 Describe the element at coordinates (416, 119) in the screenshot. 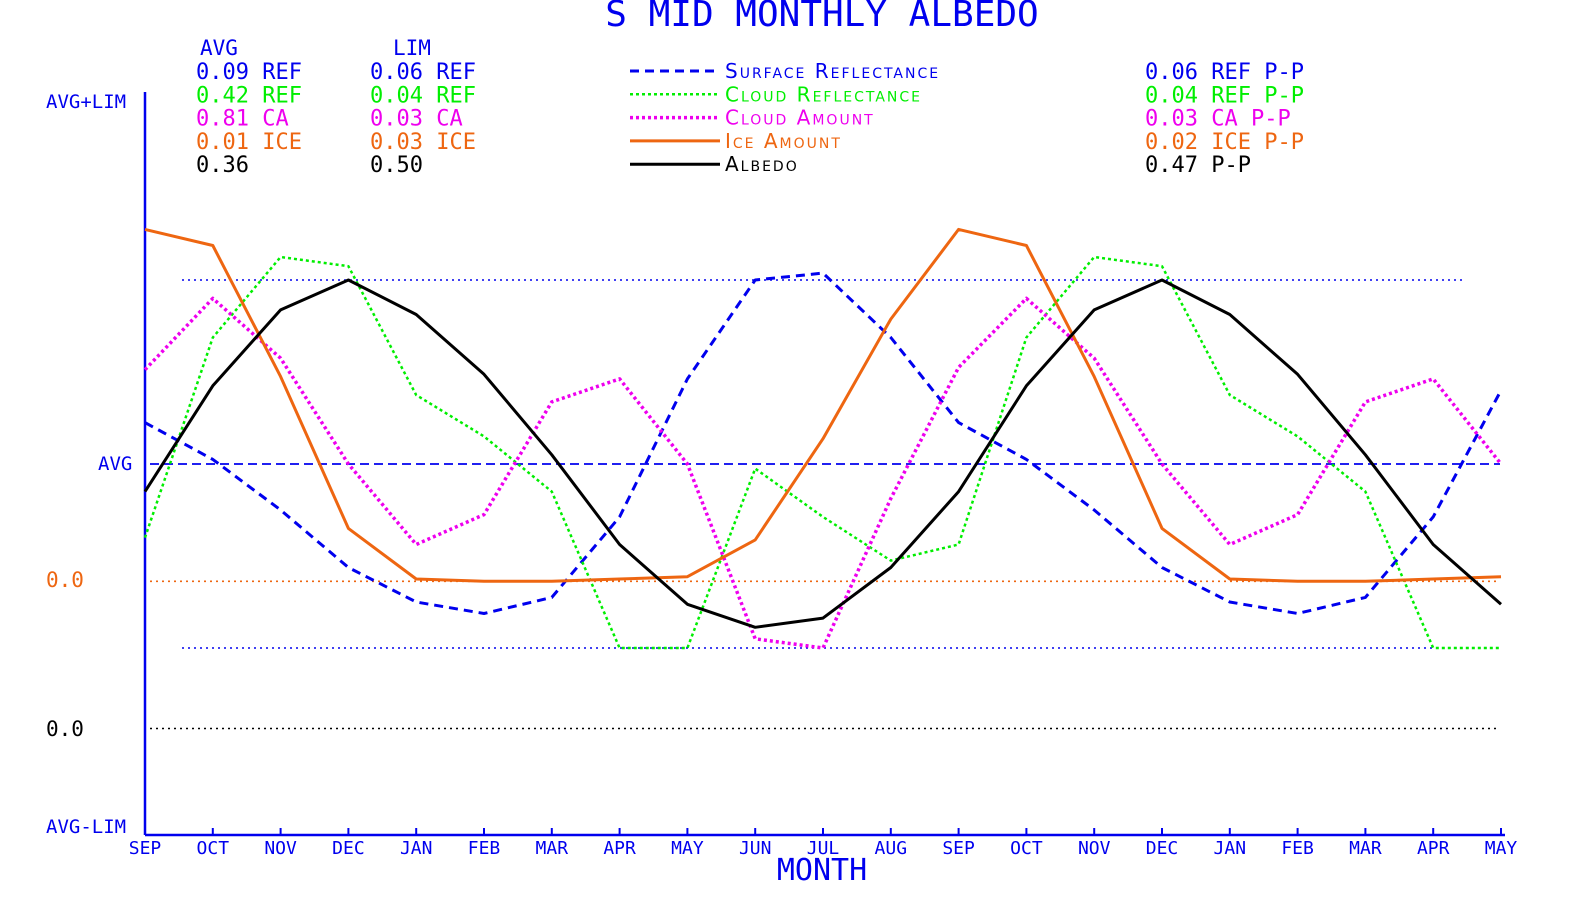

I see `stat-lim-2: 0.03 CA` at that location.